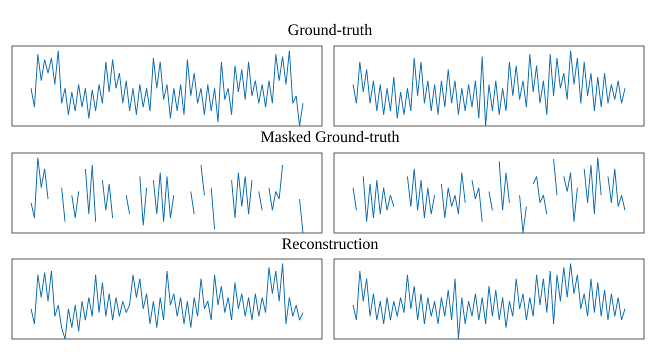 This screenshot has width=660, height=362. I want to click on chart-title: Masked Ground-truth, so click(330, 138).